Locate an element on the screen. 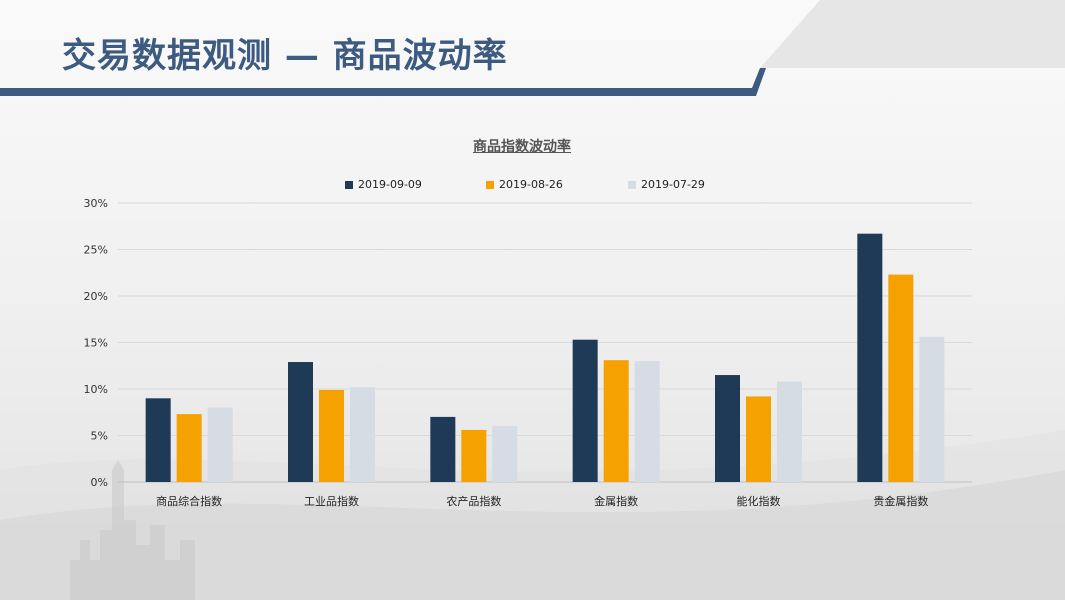  legend-item-series-2: 2019-08-26 is located at coordinates (524, 184).